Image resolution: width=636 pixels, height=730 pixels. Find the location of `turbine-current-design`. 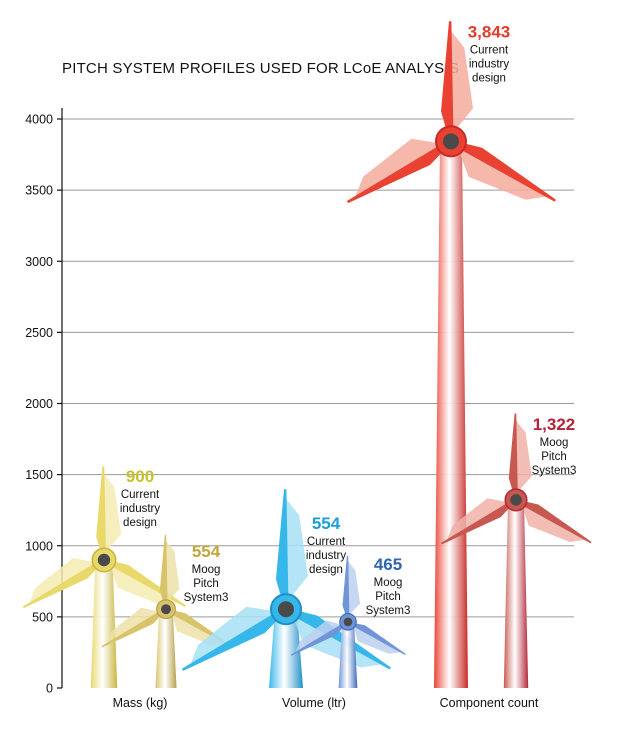

turbine-current-design is located at coordinates (286, 588).